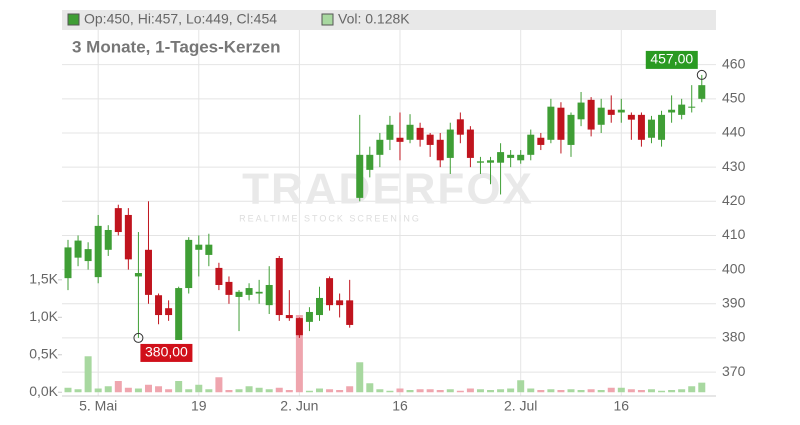 This screenshot has width=800, height=425. Describe the element at coordinates (43, 316) in the screenshot. I see `y2-tick-label: 1,0K` at that location.